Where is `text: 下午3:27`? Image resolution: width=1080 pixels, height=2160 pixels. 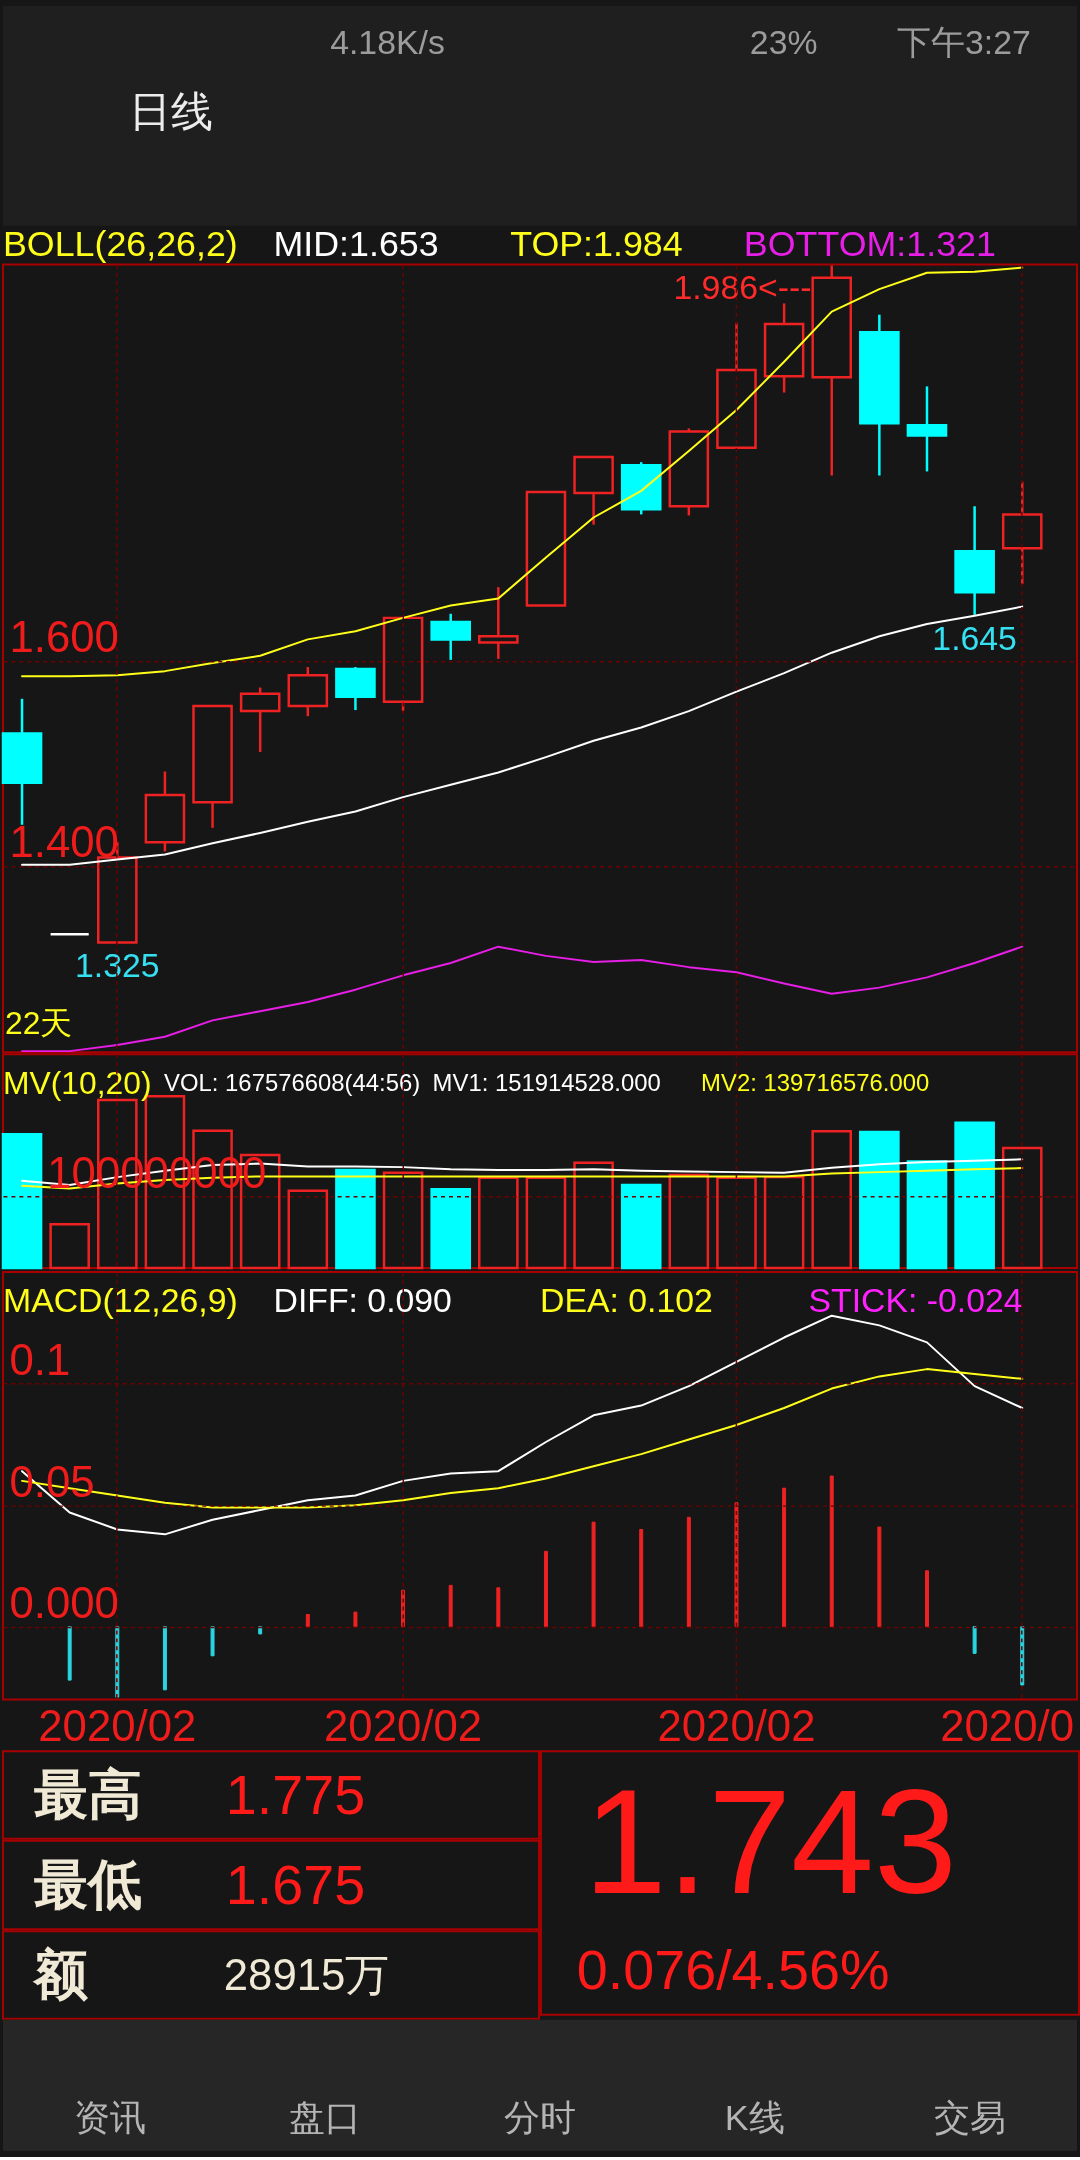
text: 下午3:27 is located at coordinates (964, 41).